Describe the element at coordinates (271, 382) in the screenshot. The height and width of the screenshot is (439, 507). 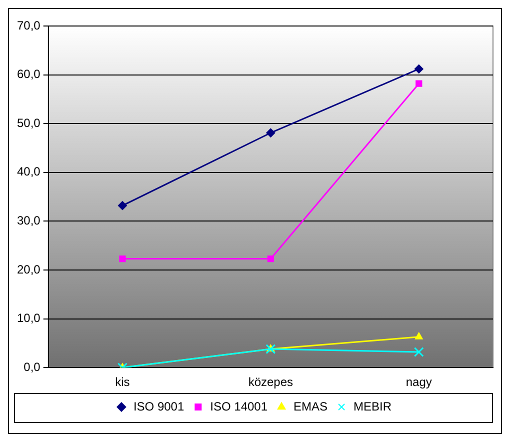
I see `x-tick-label: közepes` at that location.